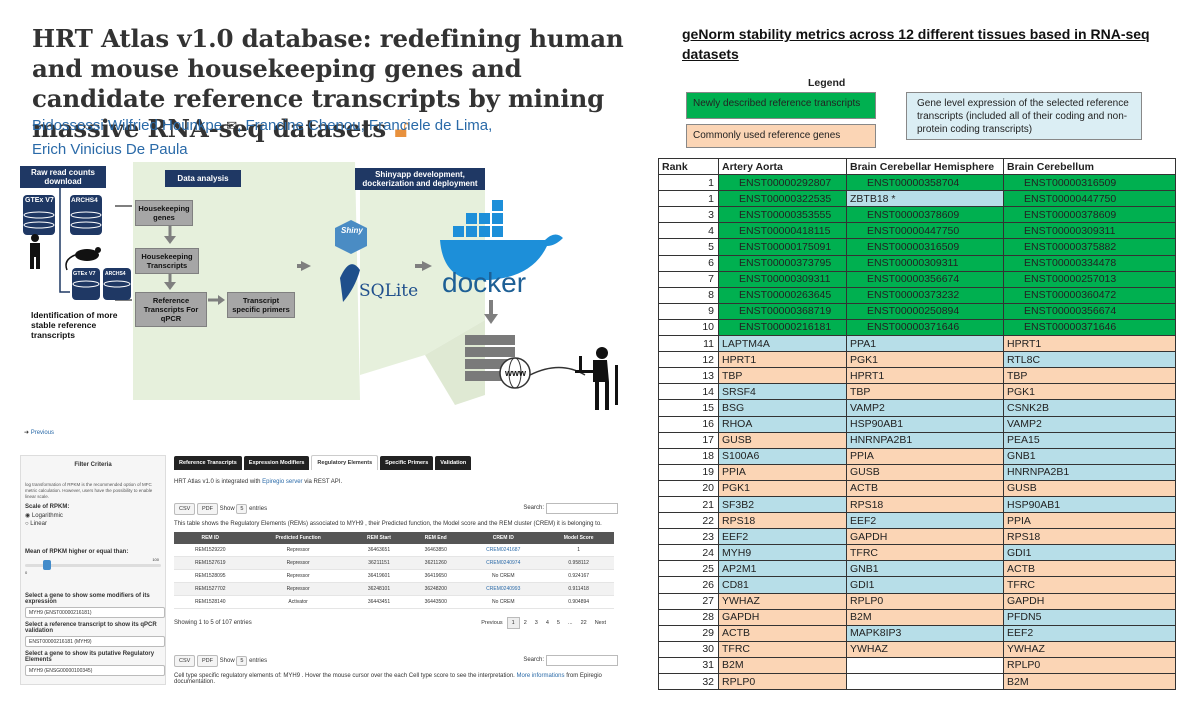 The height and width of the screenshot is (701, 1200). What do you see at coordinates (925, 392) in the screenshot?
I see `transcript-cell: TBP` at bounding box center [925, 392].